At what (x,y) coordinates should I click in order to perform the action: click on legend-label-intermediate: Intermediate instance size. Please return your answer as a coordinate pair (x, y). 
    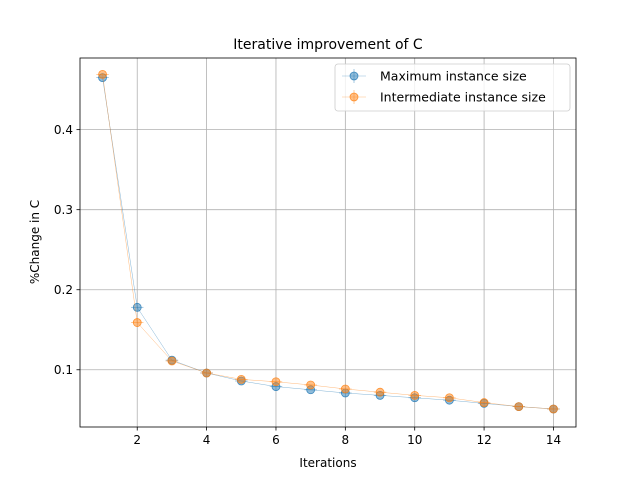
    Looking at the image, I should click on (463, 97).